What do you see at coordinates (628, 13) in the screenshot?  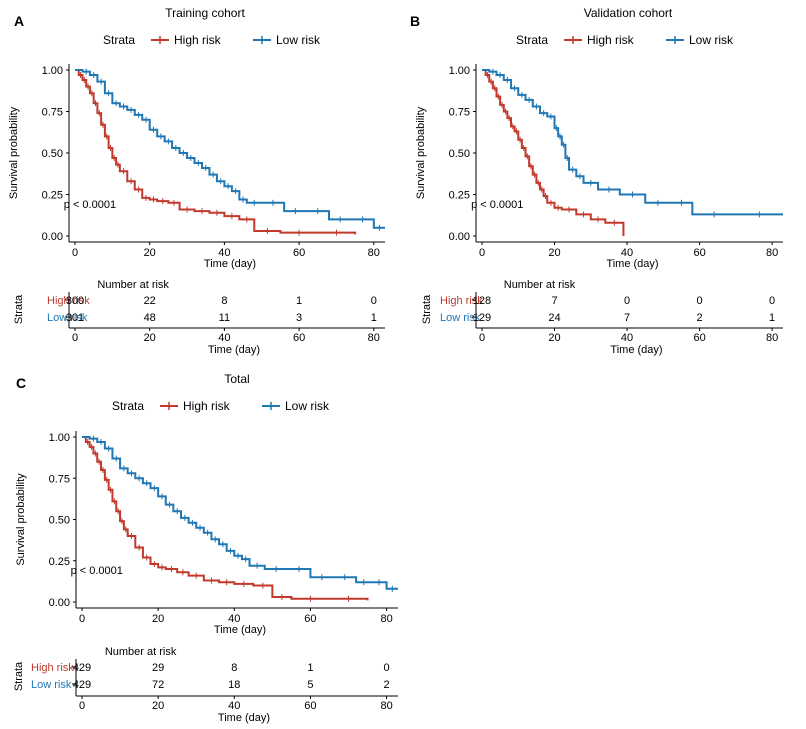 I see `panel-b-title: Validation cohort` at bounding box center [628, 13].